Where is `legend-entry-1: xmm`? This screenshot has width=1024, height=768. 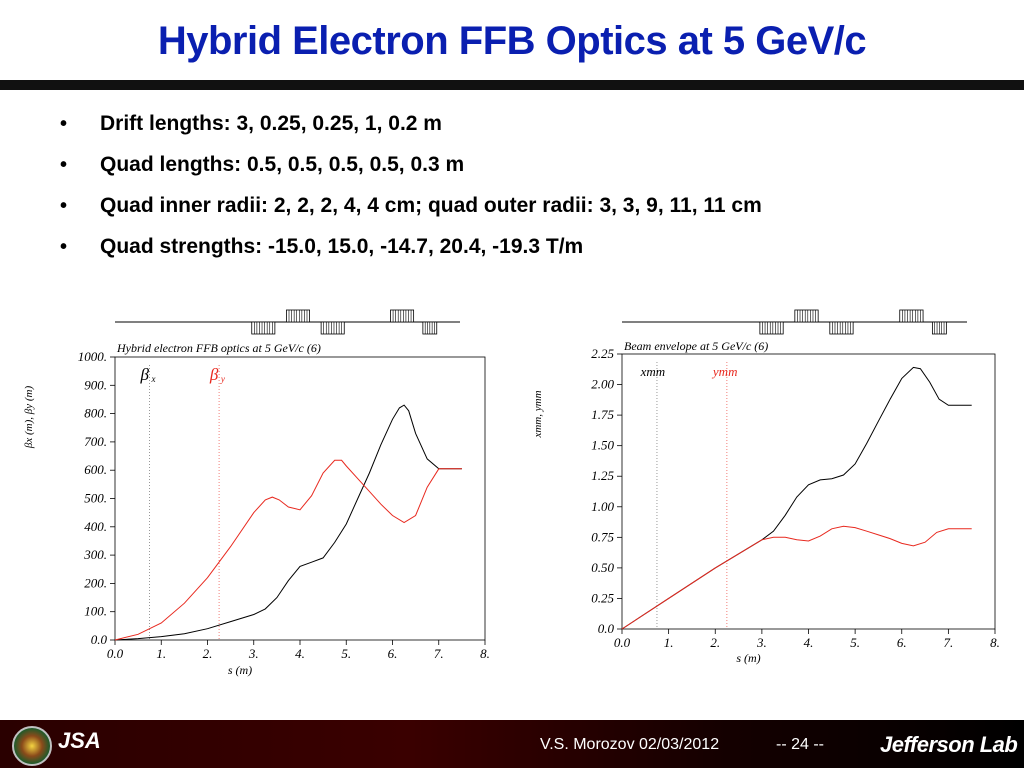
legend-entry-1: xmm is located at coordinates (653, 371).